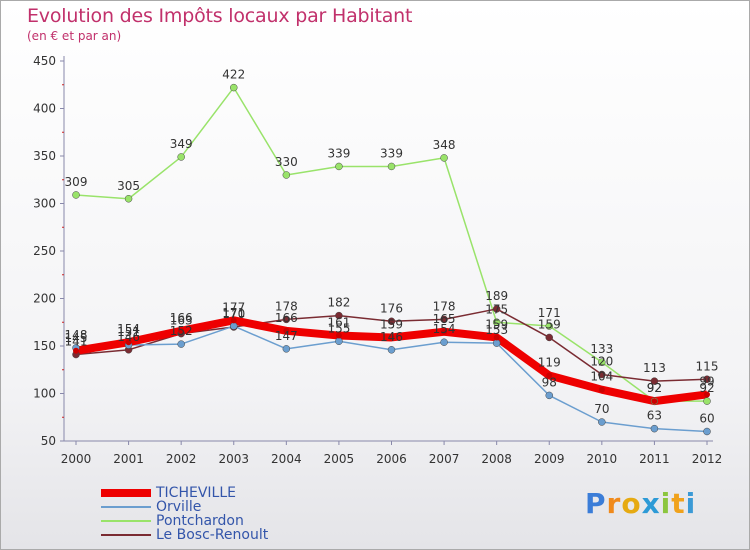 The image size is (750, 550). What do you see at coordinates (44, 204) in the screenshot?
I see `y-tick-label: 300` at bounding box center [44, 204].